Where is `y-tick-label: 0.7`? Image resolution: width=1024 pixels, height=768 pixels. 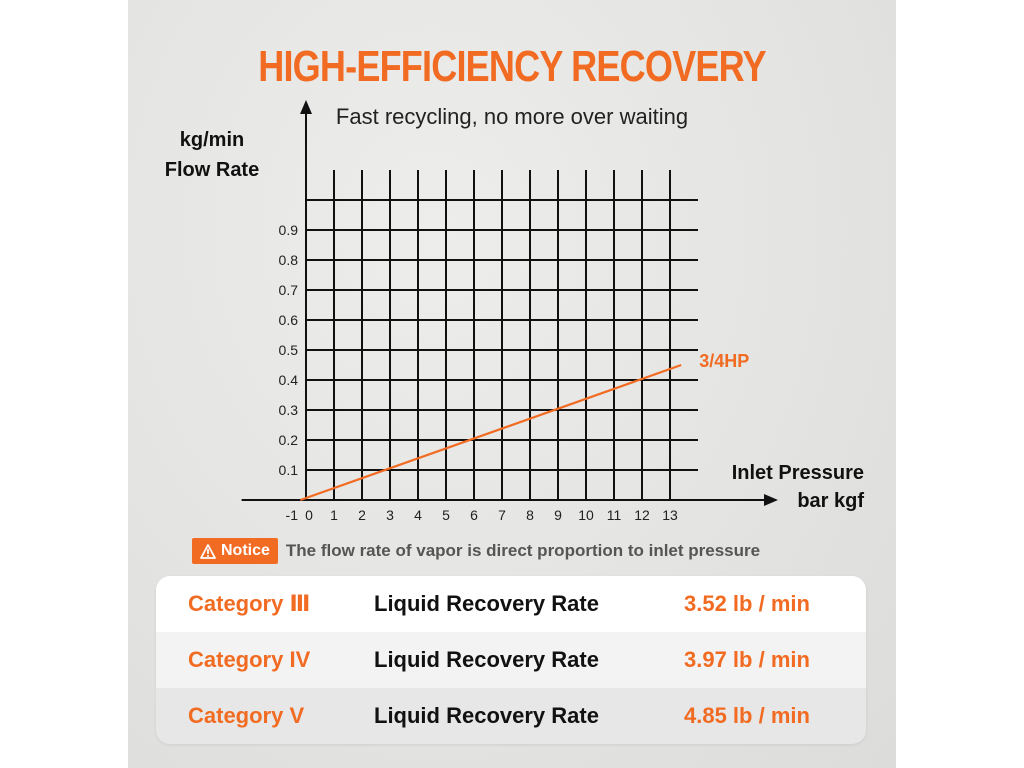
y-tick-label: 0.7 is located at coordinates (289, 290).